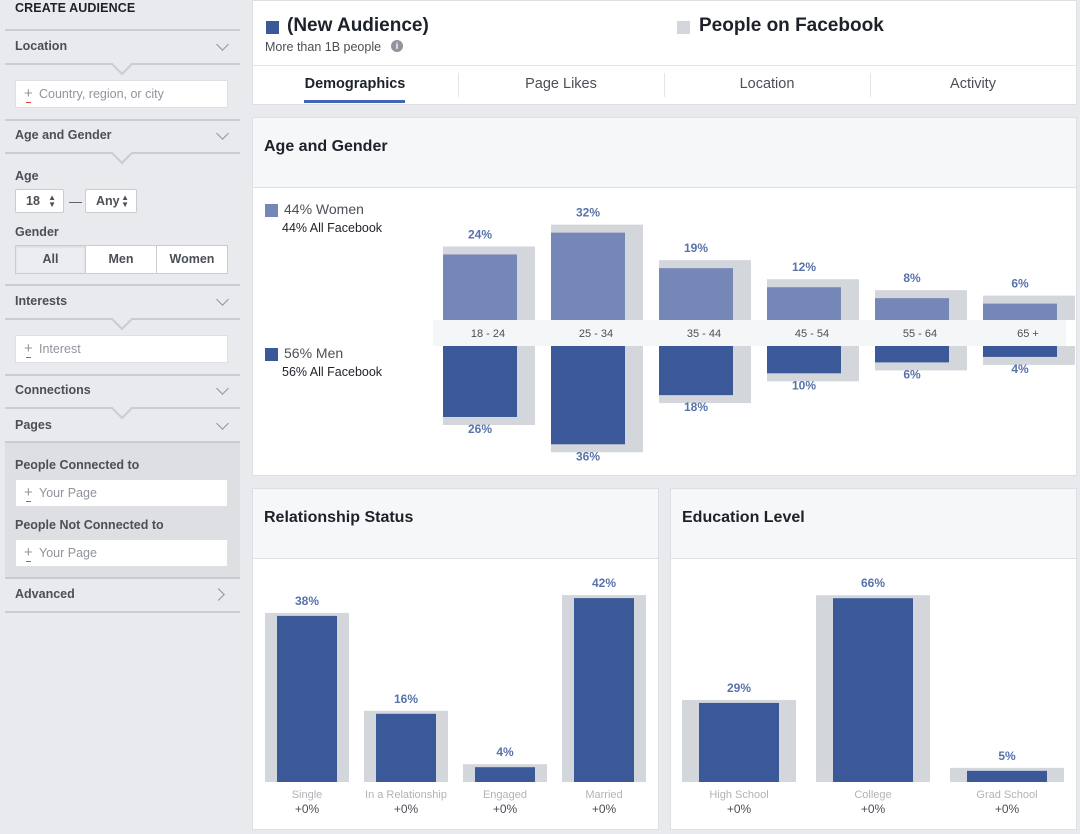 Image resolution: width=1080 pixels, height=834 pixels. What do you see at coordinates (604, 583) in the screenshot?
I see `bar-value-label: 42%` at bounding box center [604, 583].